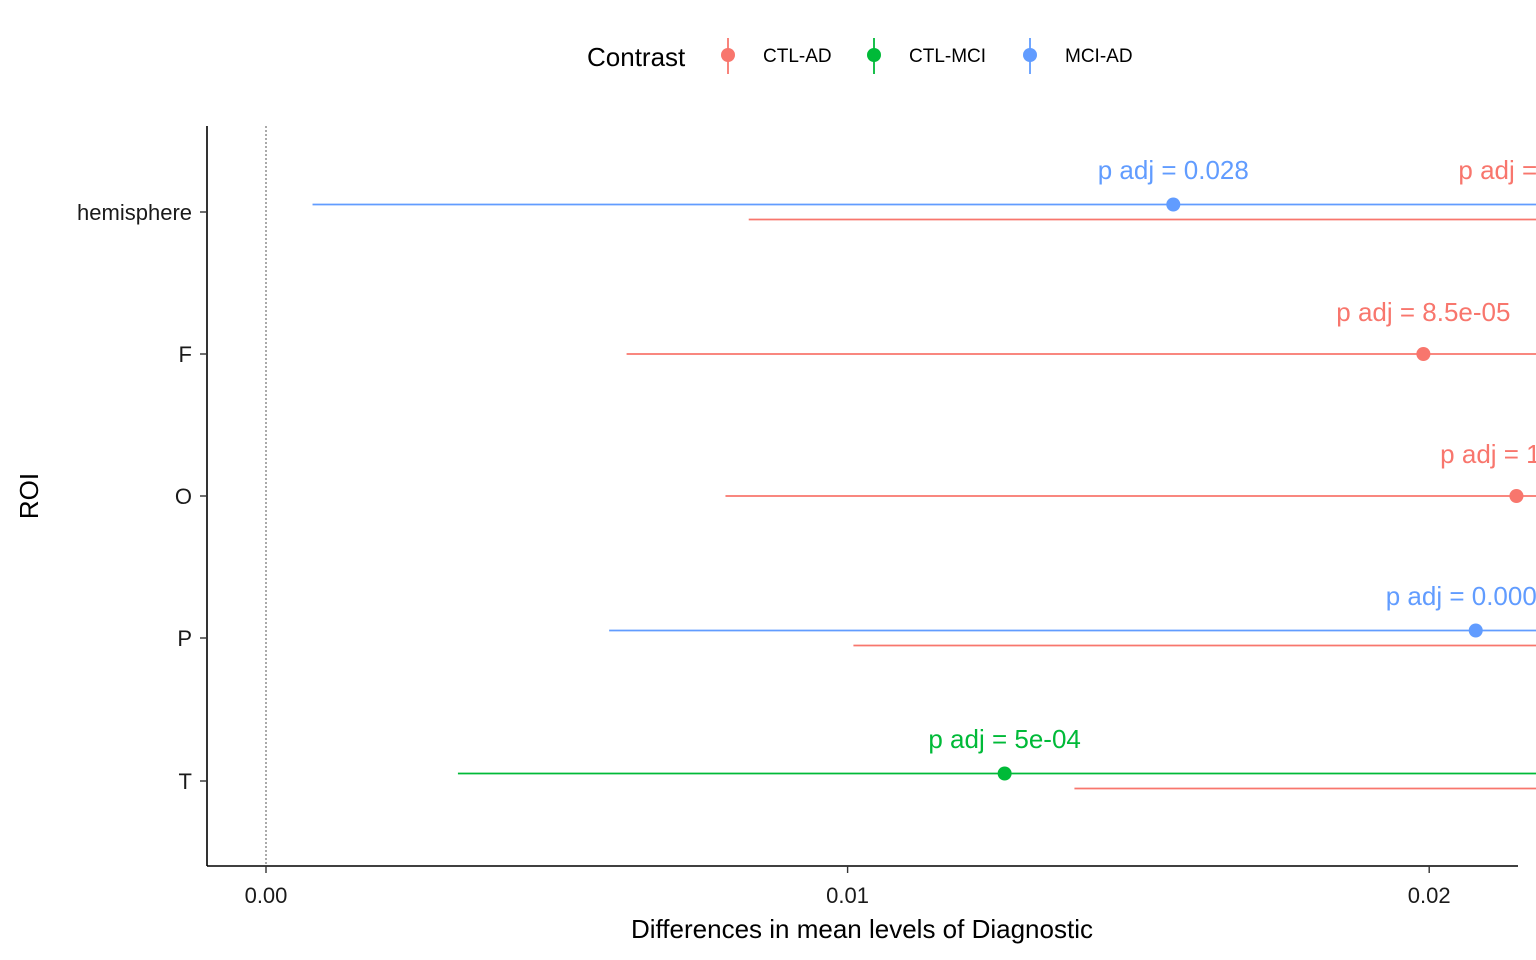 The image size is (1536, 960). What do you see at coordinates (1461, 596) in the screenshot?
I see `p-value-label: p adj = 0.00024` at bounding box center [1461, 596].